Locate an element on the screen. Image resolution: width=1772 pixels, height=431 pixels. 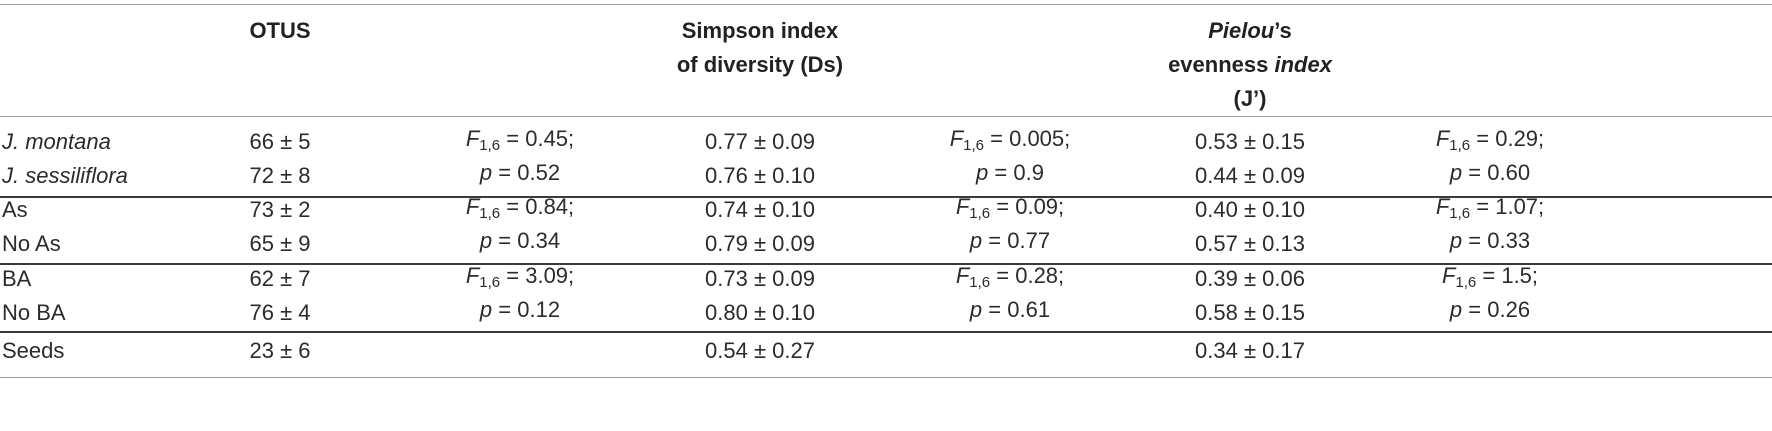
f-value: 0.09 is located at coordinates (1037, 206).